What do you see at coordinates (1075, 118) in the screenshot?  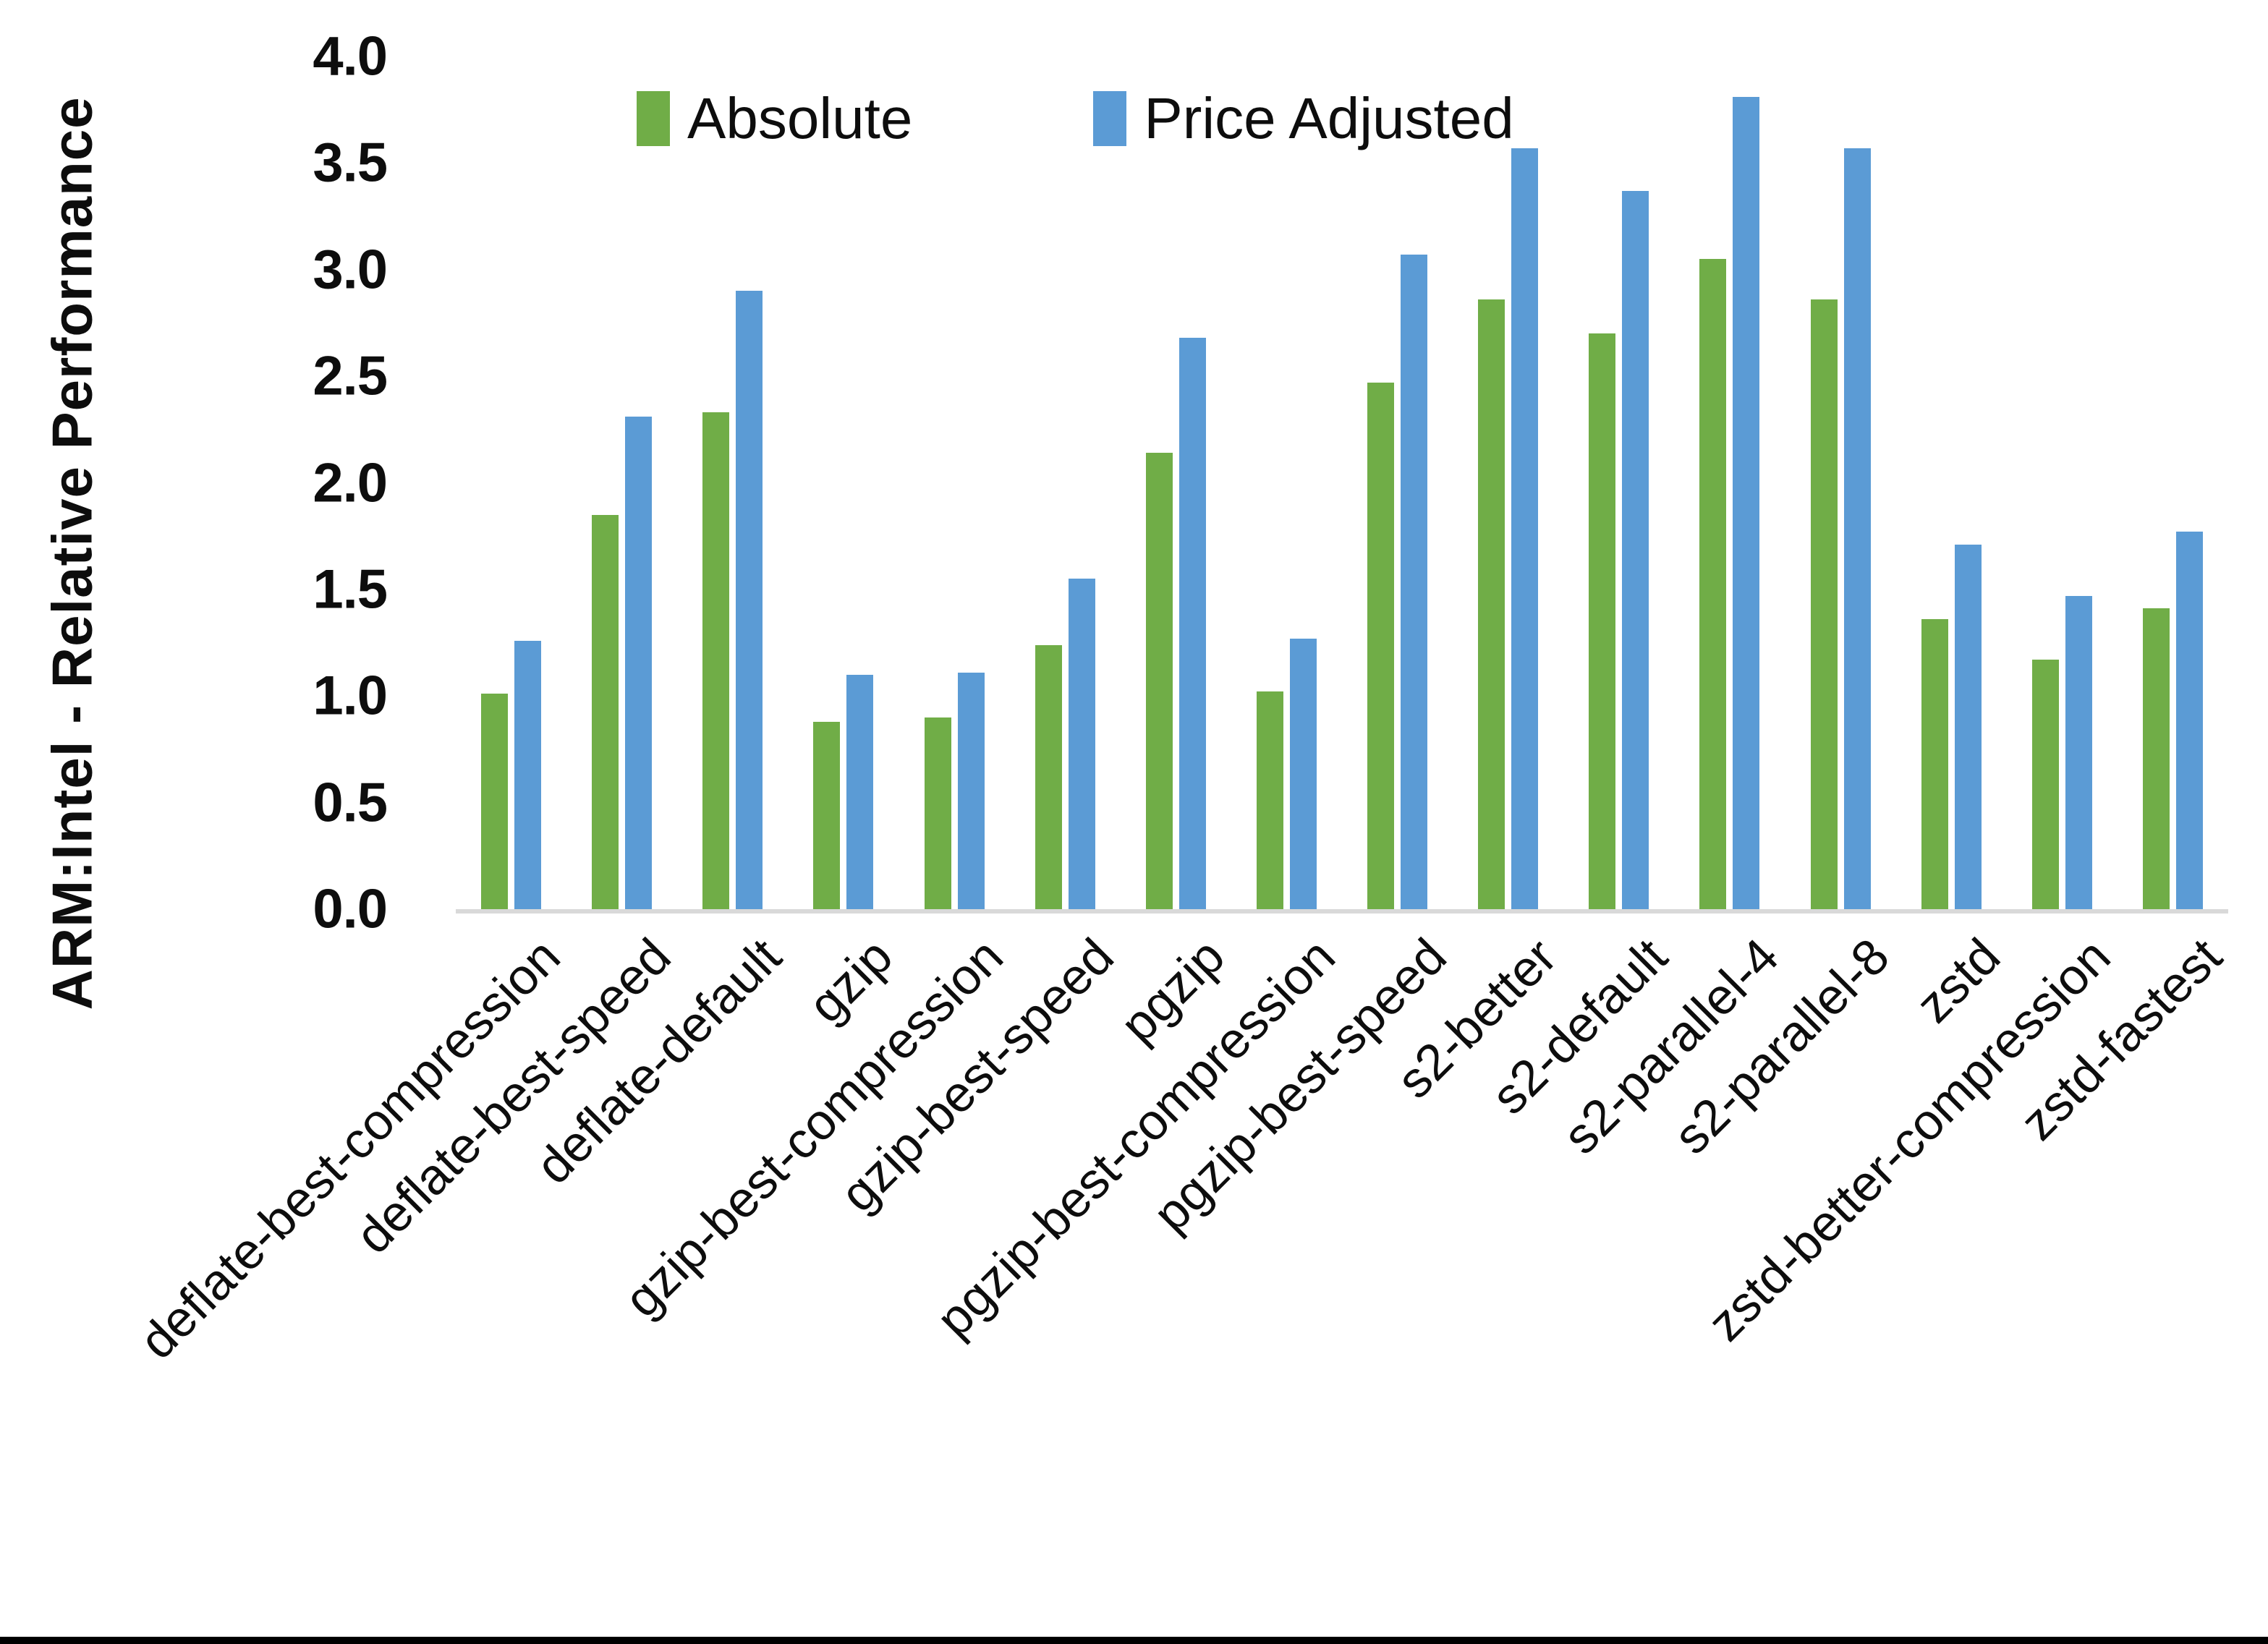 I see `legend: Absolute Price Adjusted` at bounding box center [1075, 118].